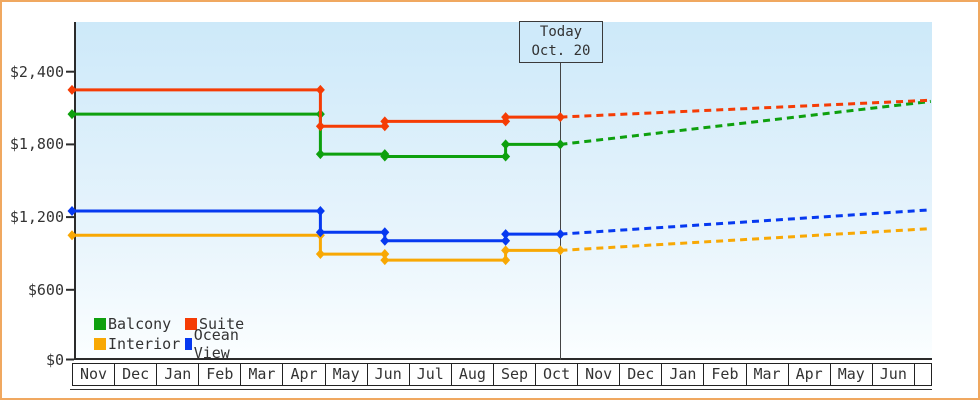  Describe the element at coordinates (923, 374) in the screenshot. I see `month-cell-empty` at that location.